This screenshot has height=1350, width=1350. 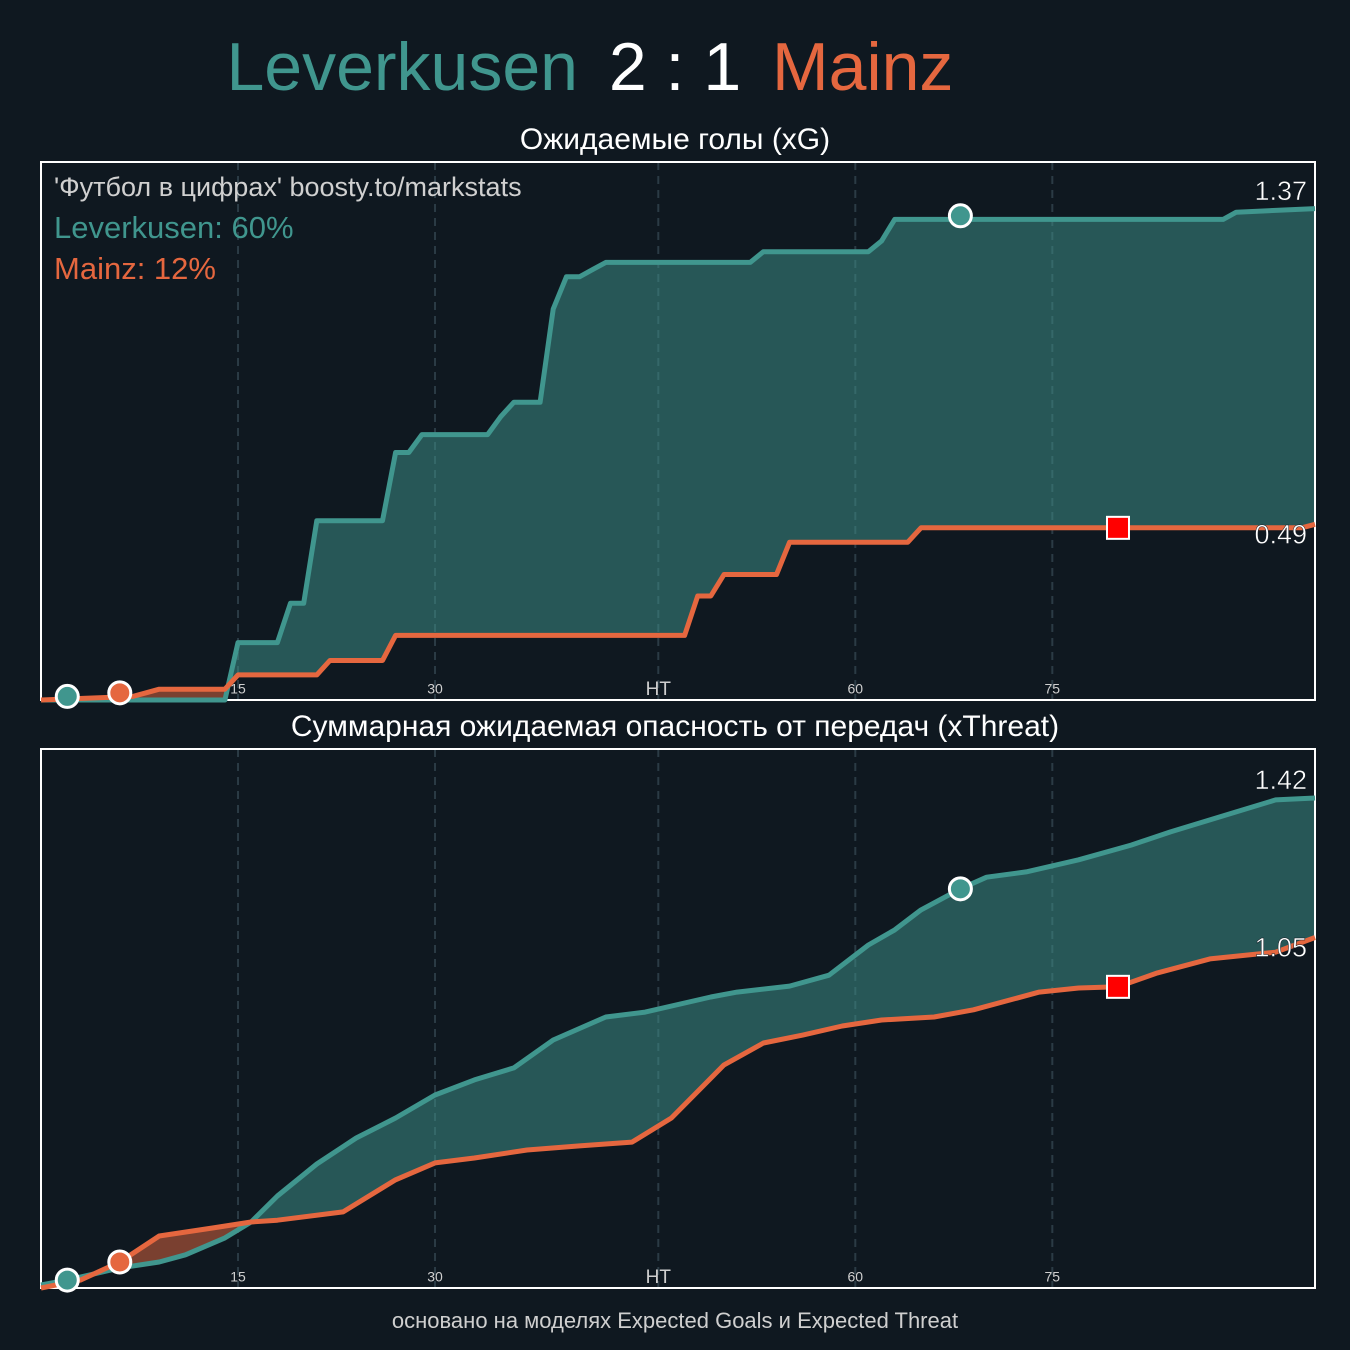 What do you see at coordinates (402, 67) in the screenshot?
I see `home-team: Leverkusen` at bounding box center [402, 67].